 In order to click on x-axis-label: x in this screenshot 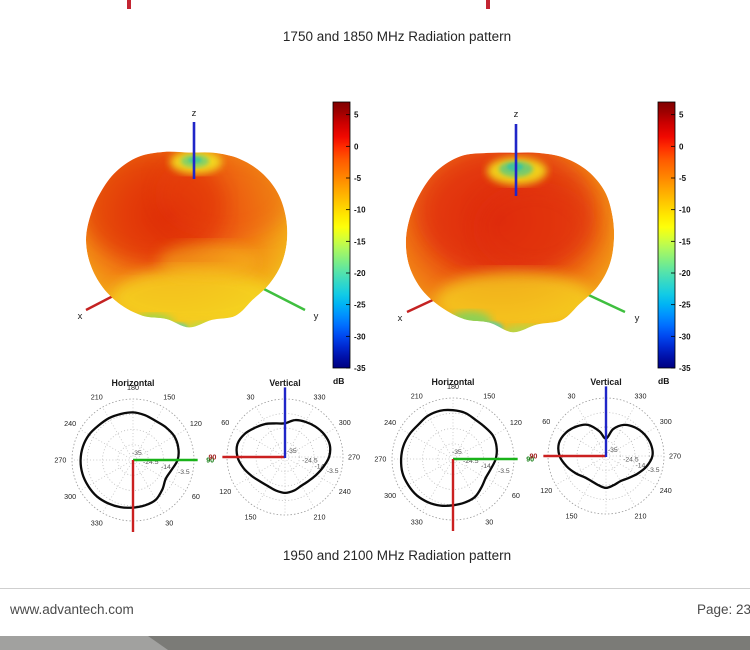, I will do `click(400, 318)`.